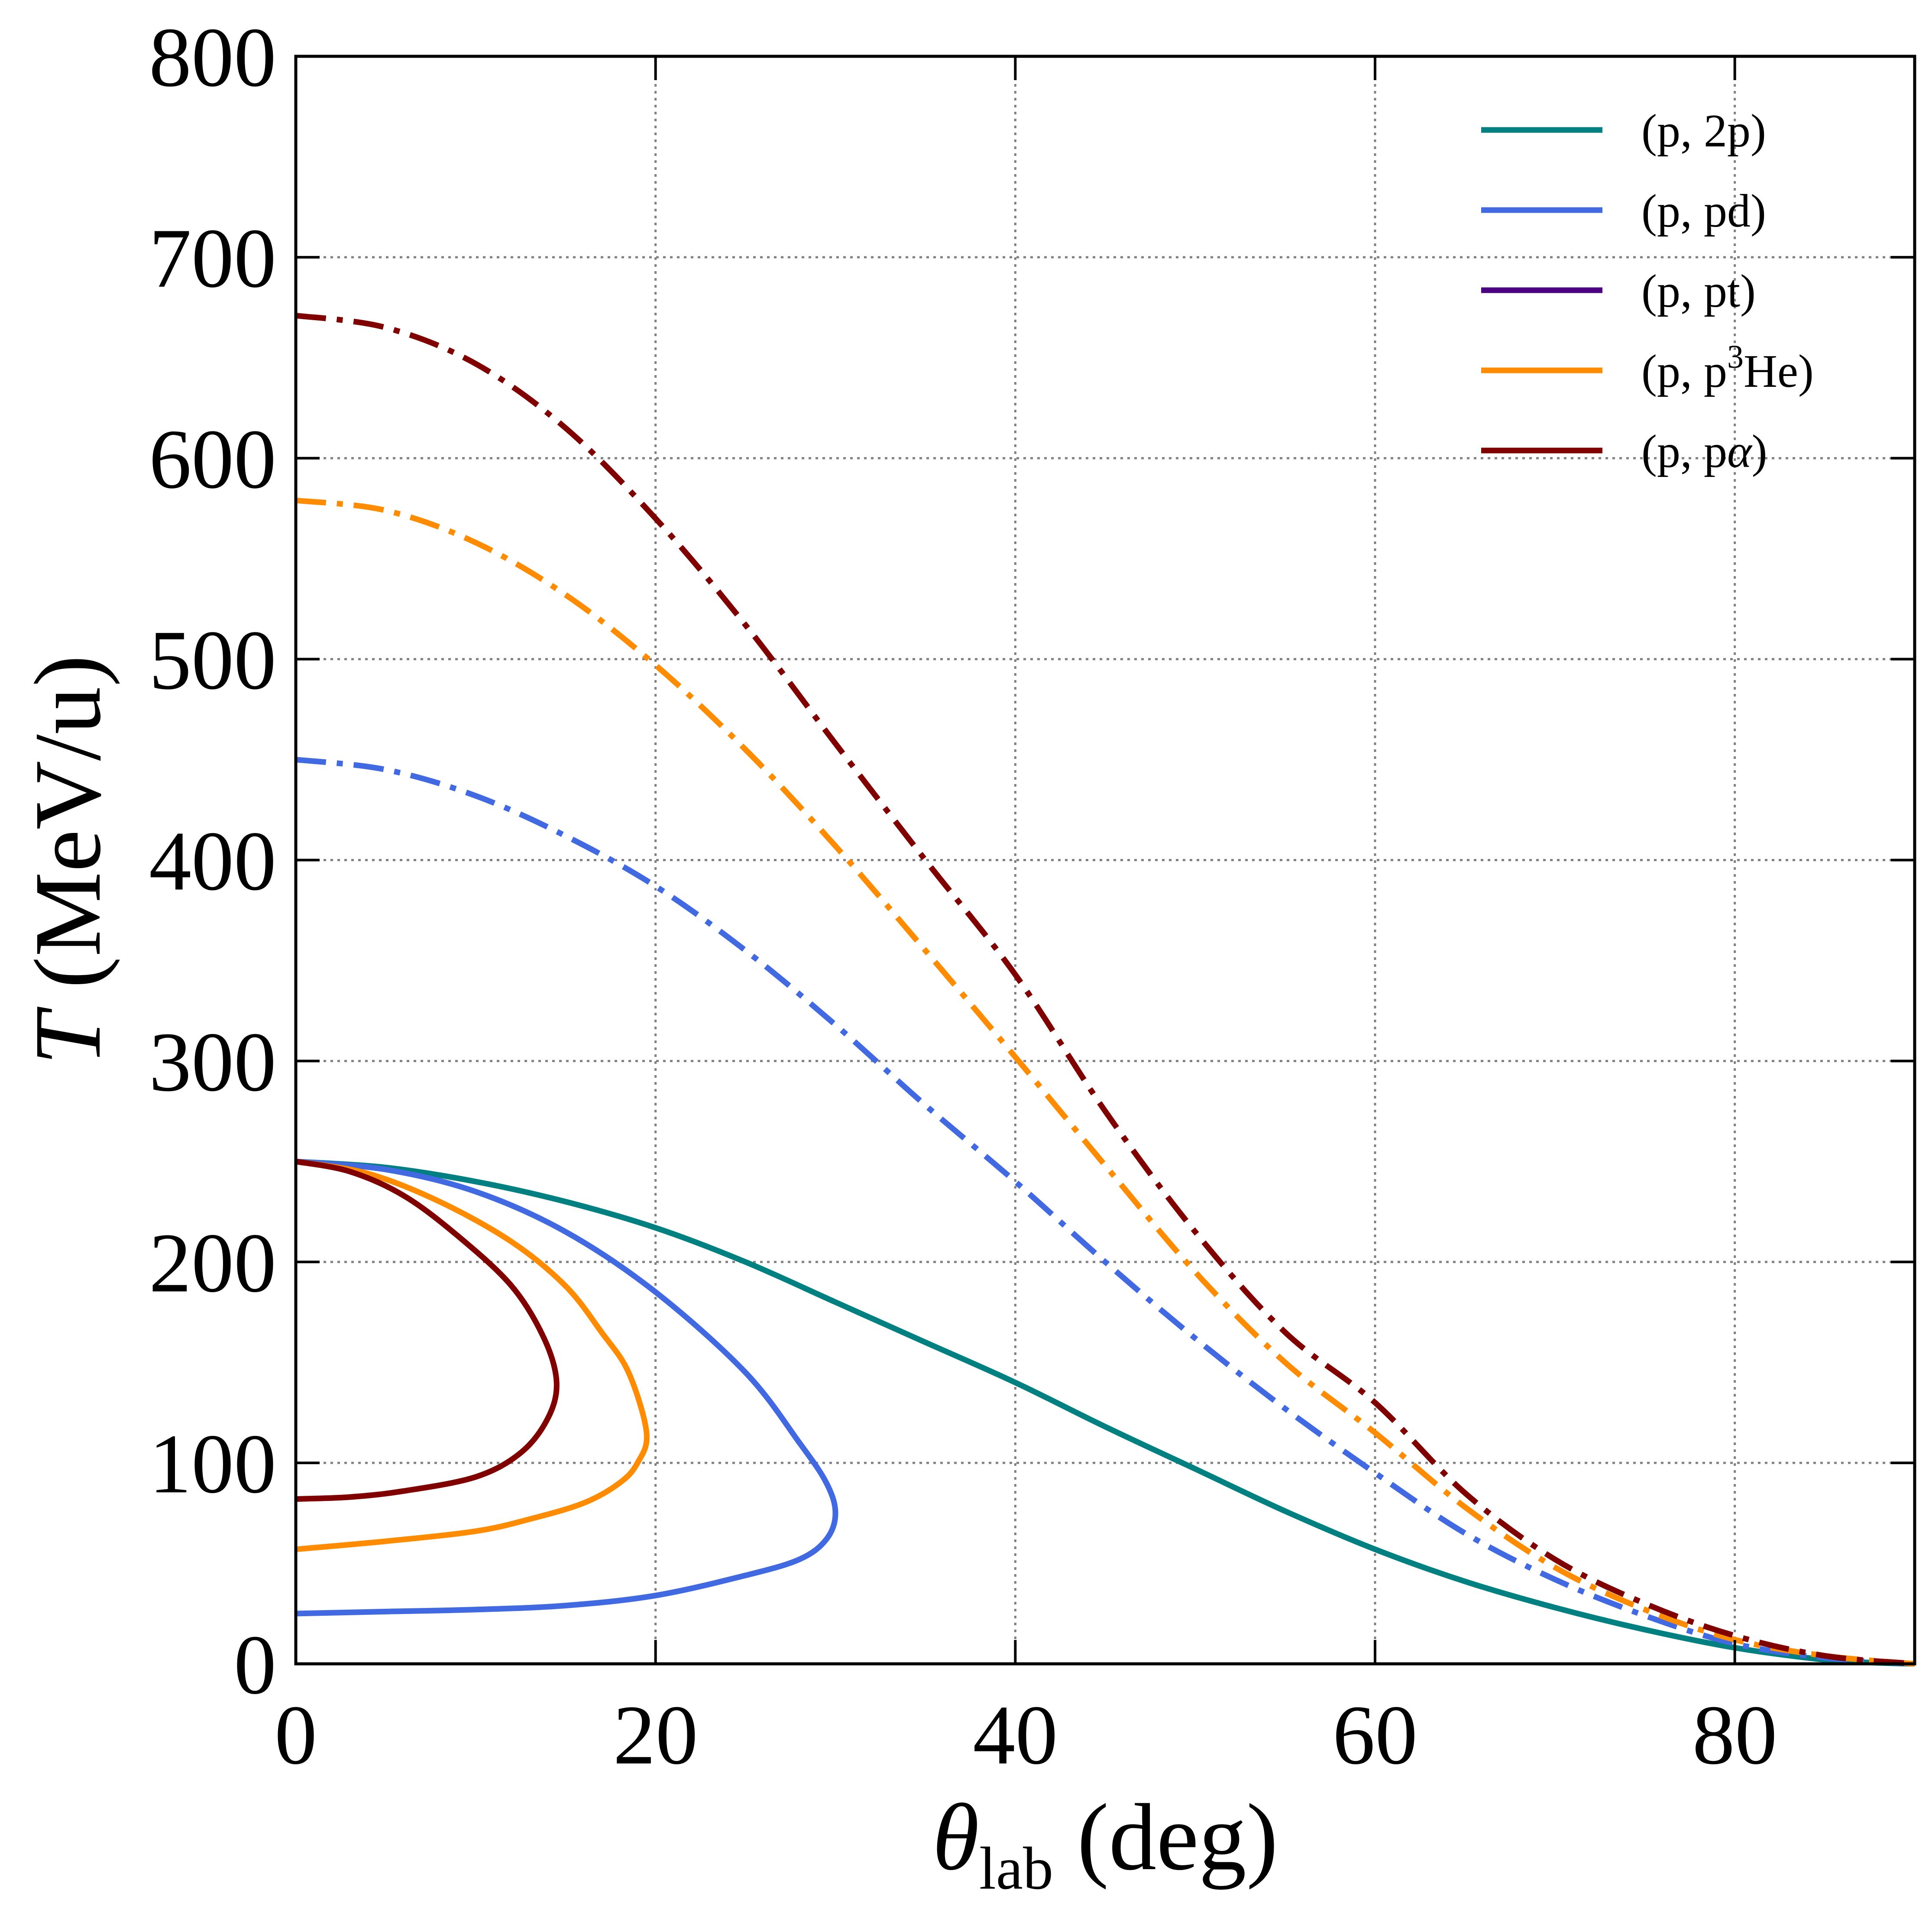 This screenshot has height=1909, width=1932. I want to click on x-tick-label: 20, so click(655, 1735).